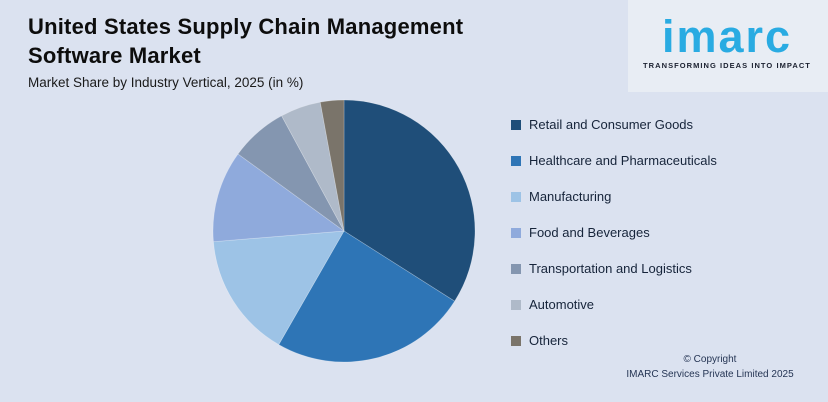  I want to click on legend-item: Transportation and Logistics, so click(614, 268).